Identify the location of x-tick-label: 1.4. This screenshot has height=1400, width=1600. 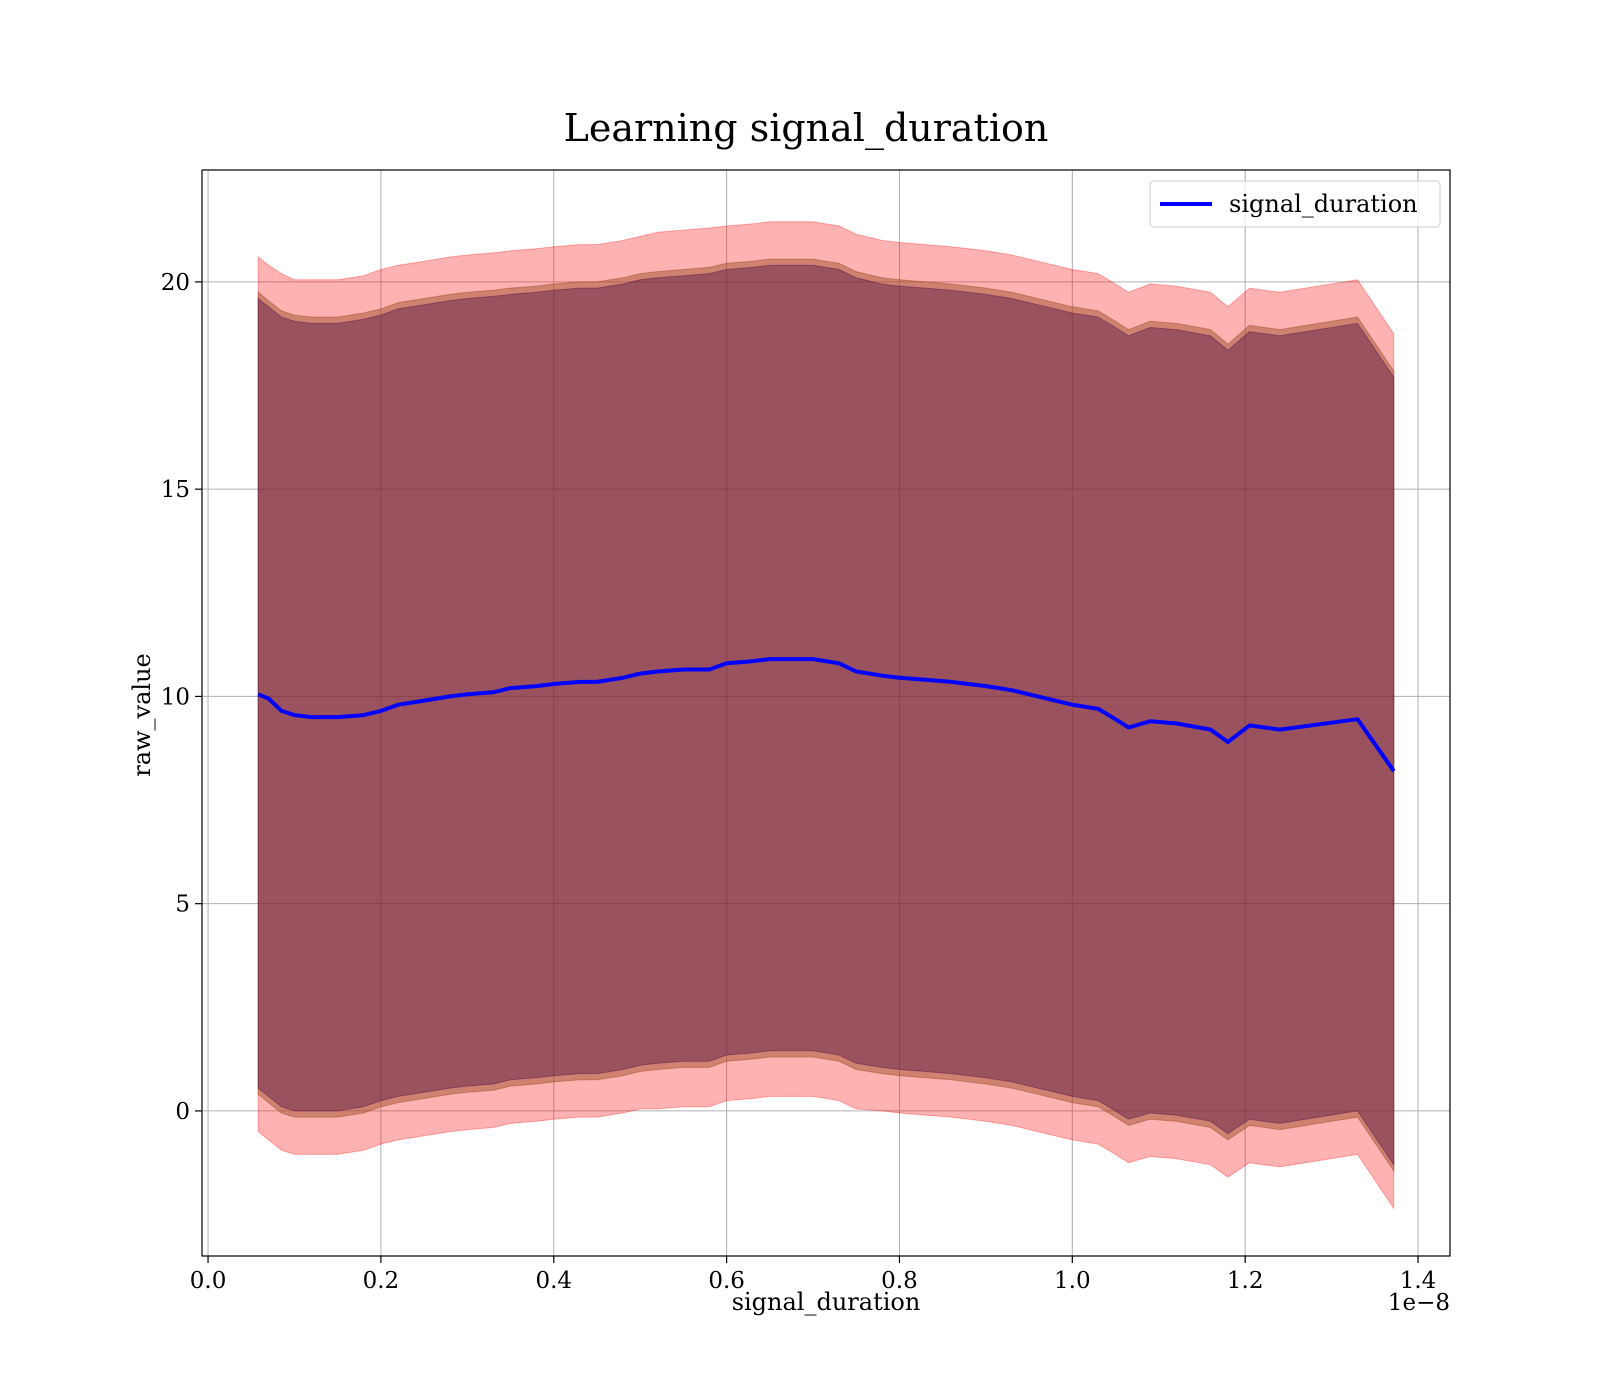
(1418, 1281).